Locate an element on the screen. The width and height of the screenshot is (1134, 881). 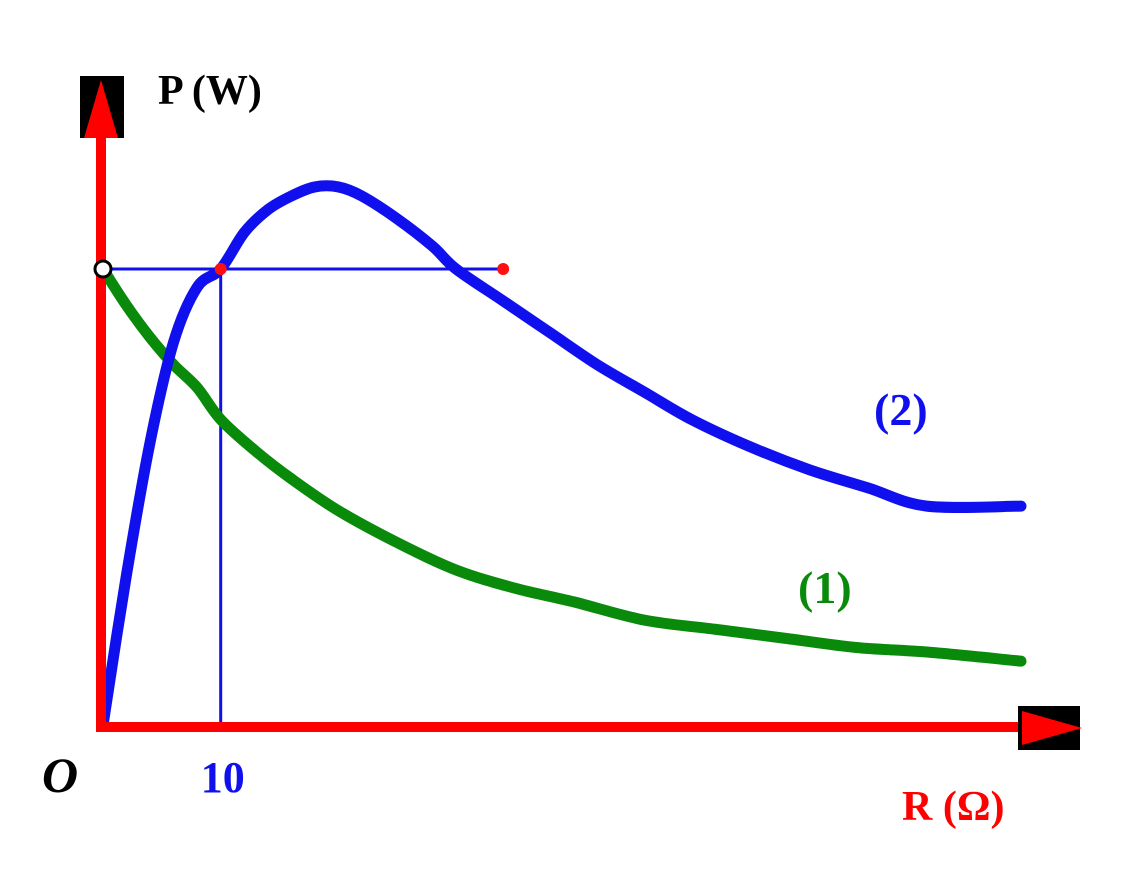
marked-points is located at coordinates (301, 269).